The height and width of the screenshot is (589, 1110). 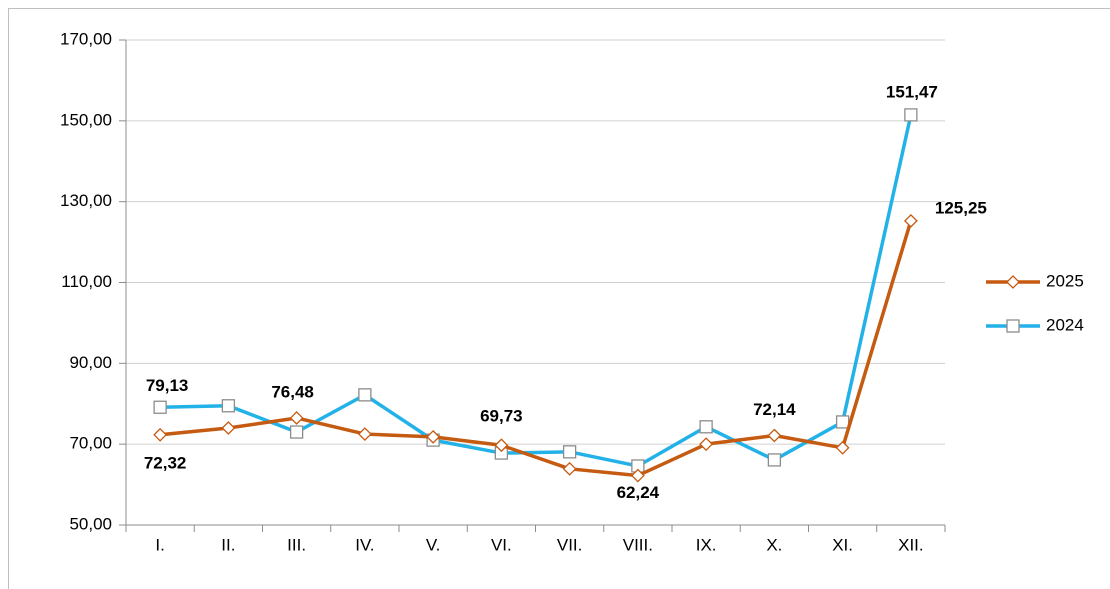 I want to click on data-label: 72,32, so click(x=165, y=462).